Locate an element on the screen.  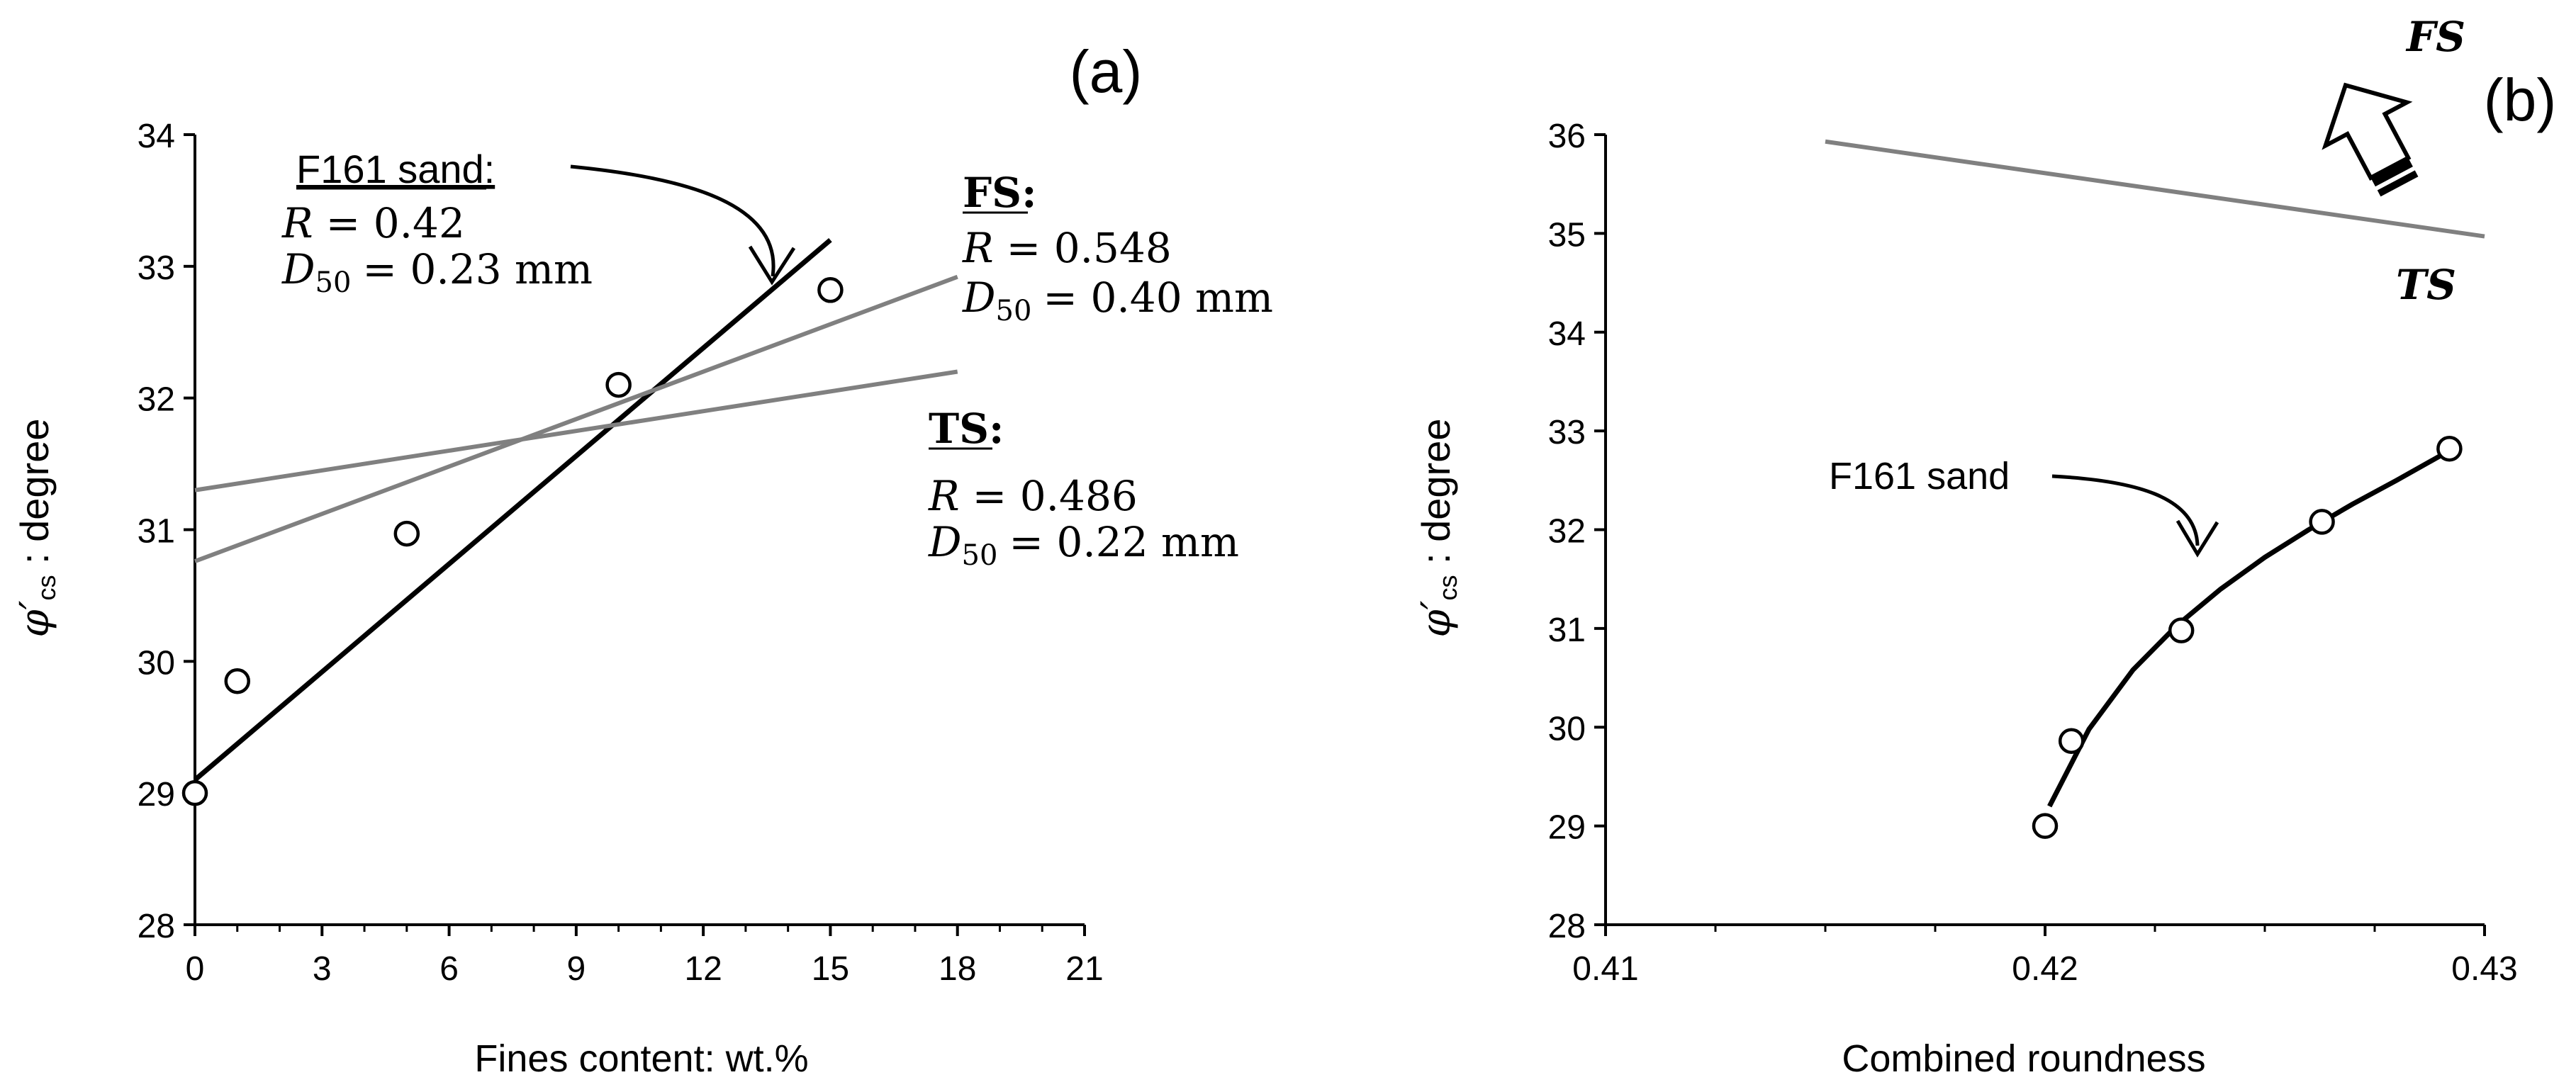
annotation-f161-r: R = 0.42 is located at coordinates (373, 223).